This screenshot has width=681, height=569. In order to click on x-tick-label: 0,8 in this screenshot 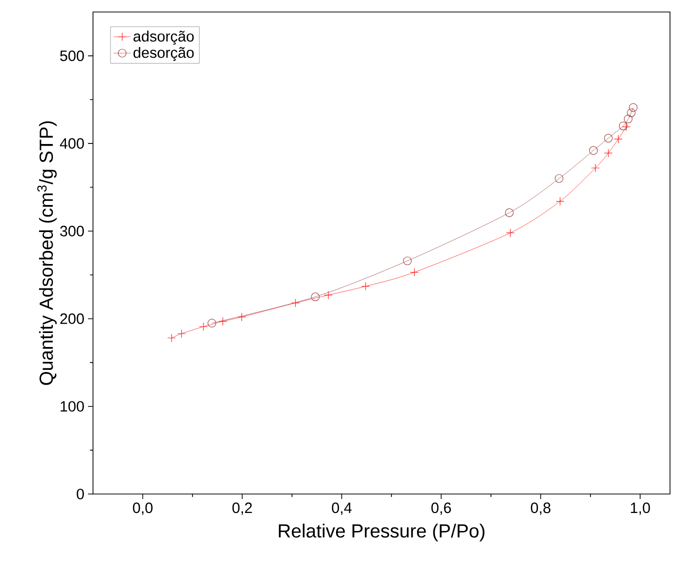, I will do `click(540, 508)`.